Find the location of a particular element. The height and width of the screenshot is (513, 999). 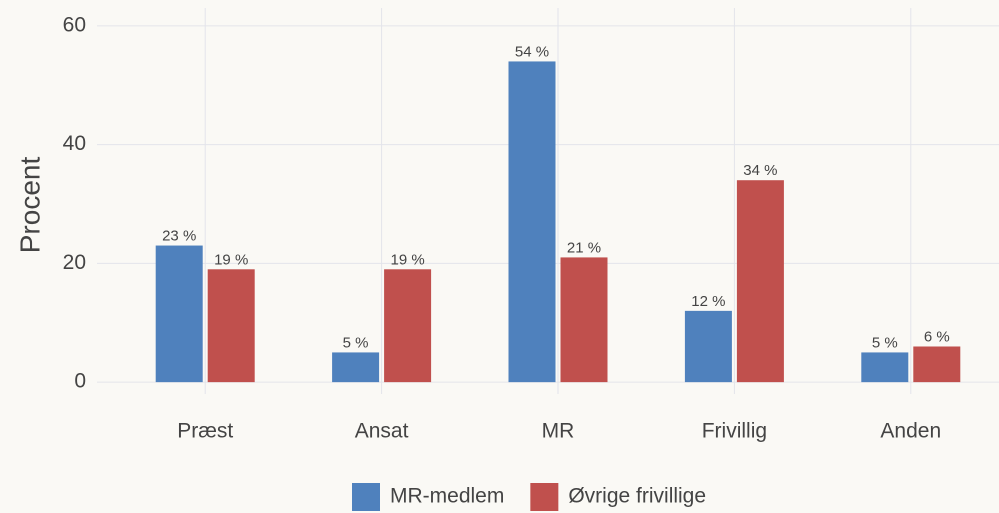

legend-label: MR-medlem is located at coordinates (447, 496).